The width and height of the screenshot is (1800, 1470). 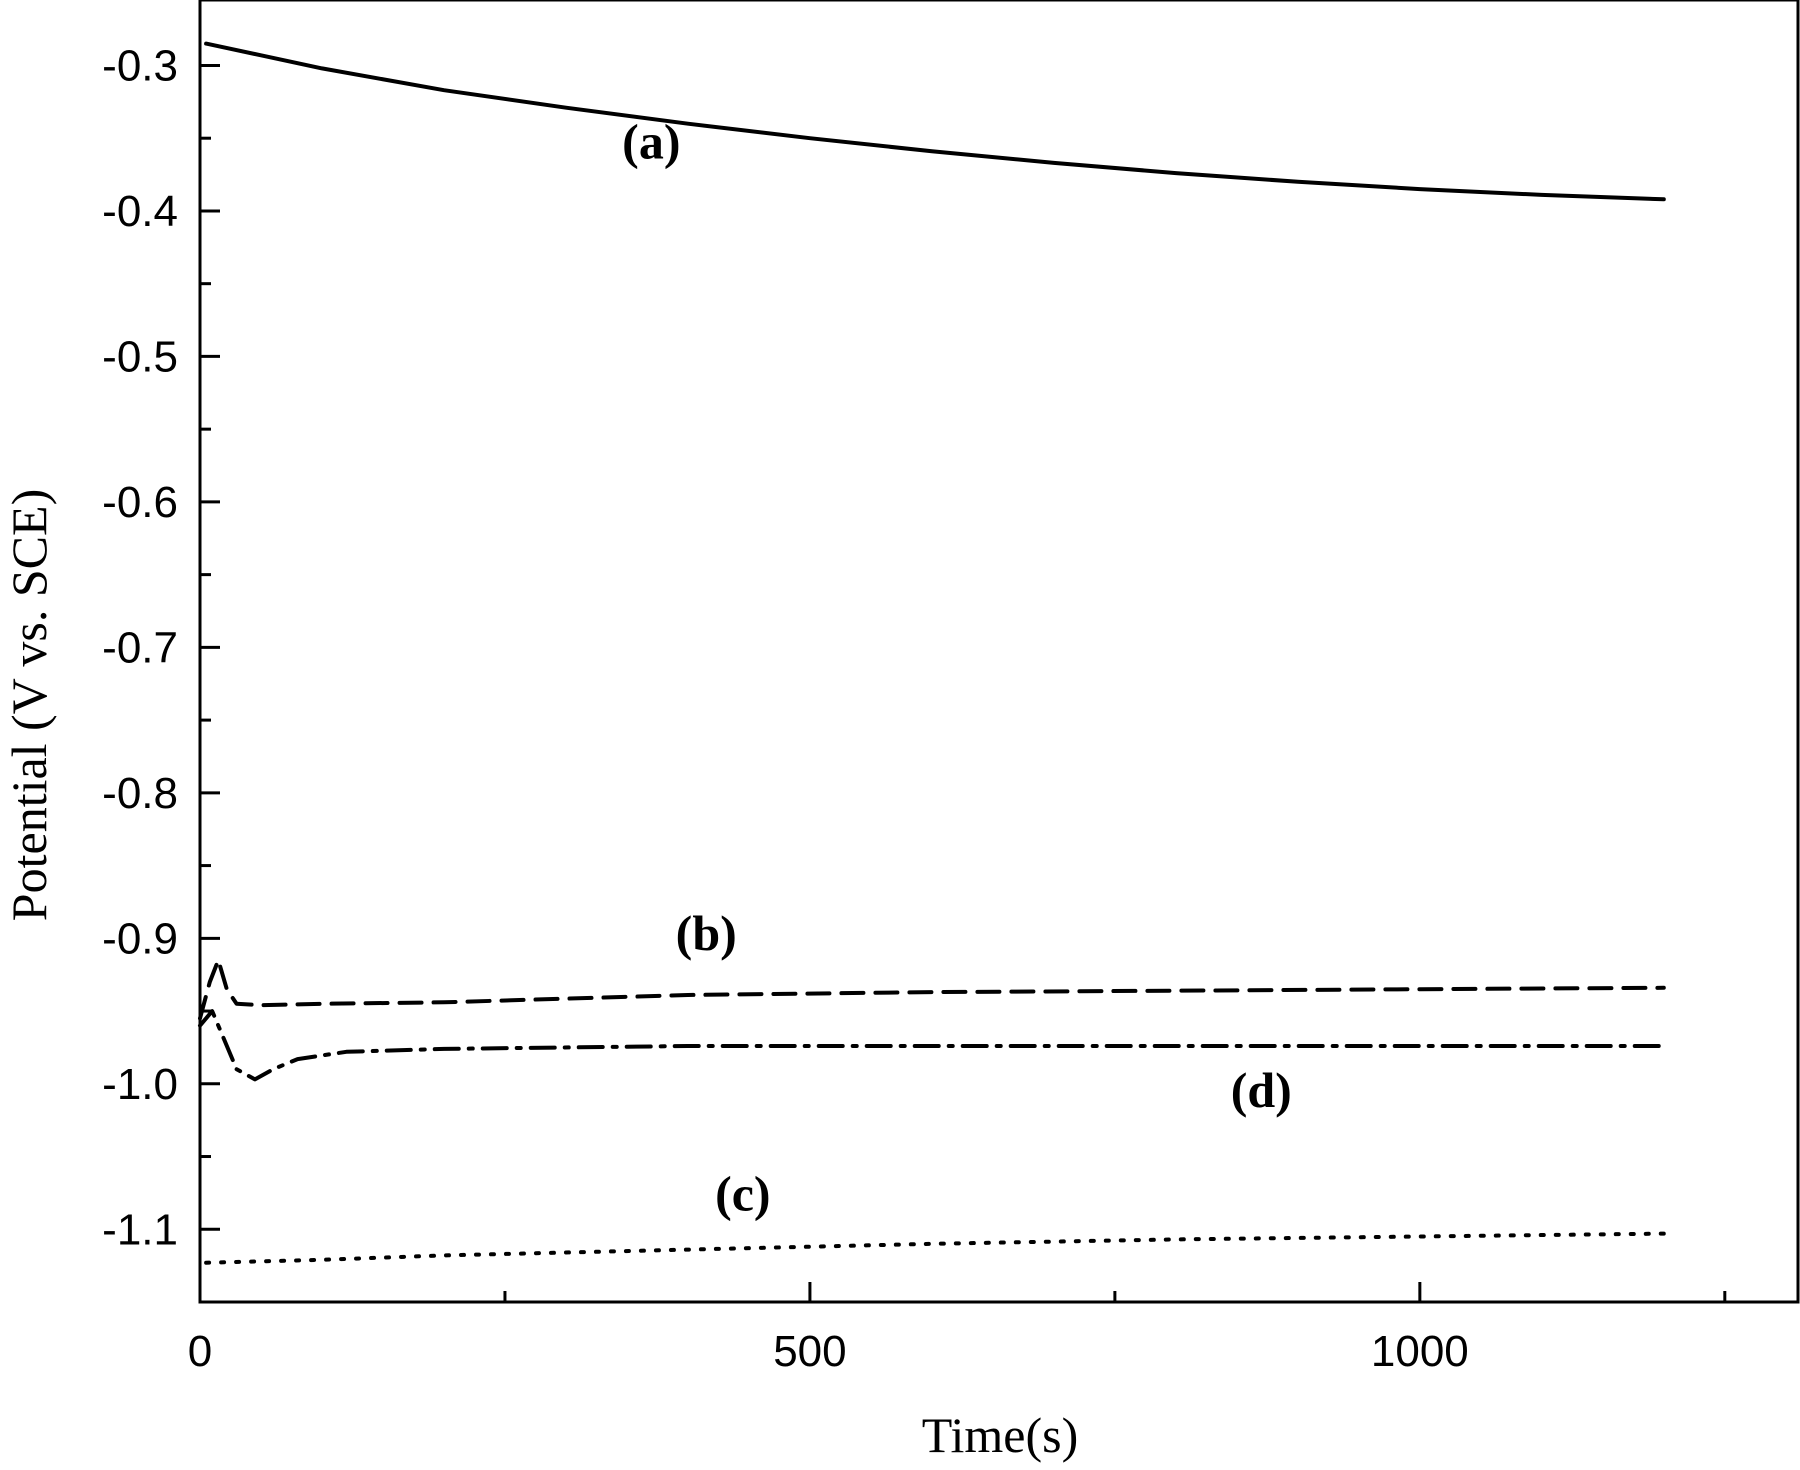 What do you see at coordinates (140, 65) in the screenshot?
I see `y-tick-label: -0.3` at bounding box center [140, 65].